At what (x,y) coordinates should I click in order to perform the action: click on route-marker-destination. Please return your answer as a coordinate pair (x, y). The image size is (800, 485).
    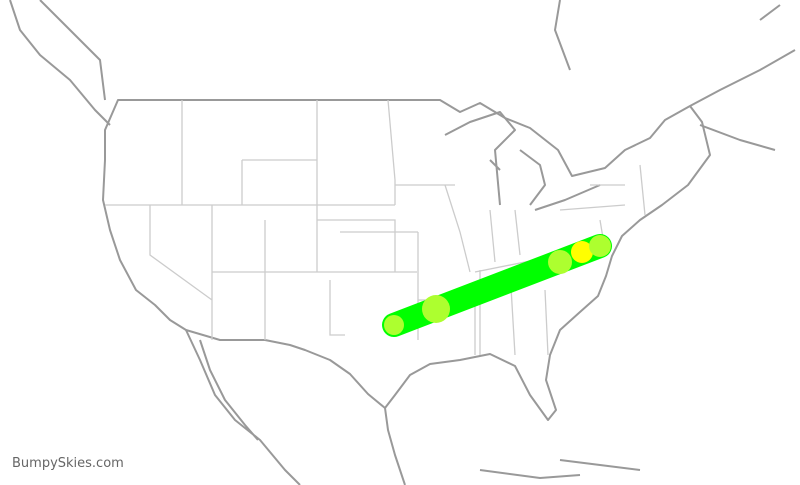
    Looking at the image, I should click on (600, 246).